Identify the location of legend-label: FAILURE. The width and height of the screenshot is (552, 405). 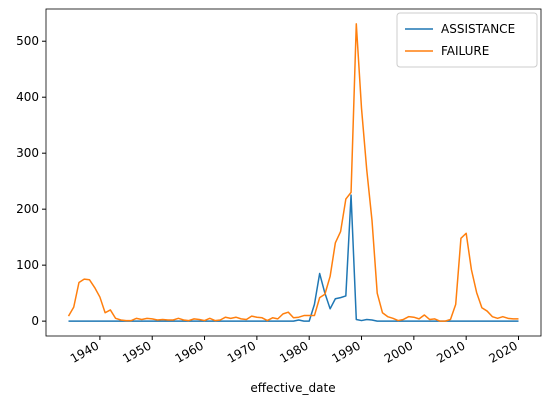
(465, 51).